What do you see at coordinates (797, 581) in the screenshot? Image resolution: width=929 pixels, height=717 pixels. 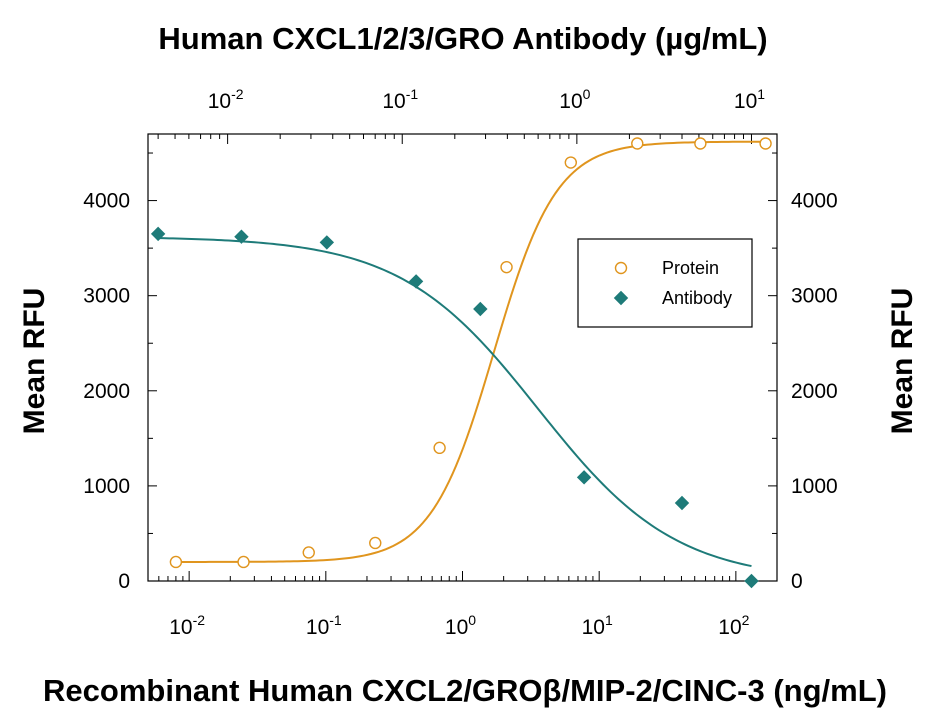 I see `y-tick-label-right: 0` at bounding box center [797, 581].